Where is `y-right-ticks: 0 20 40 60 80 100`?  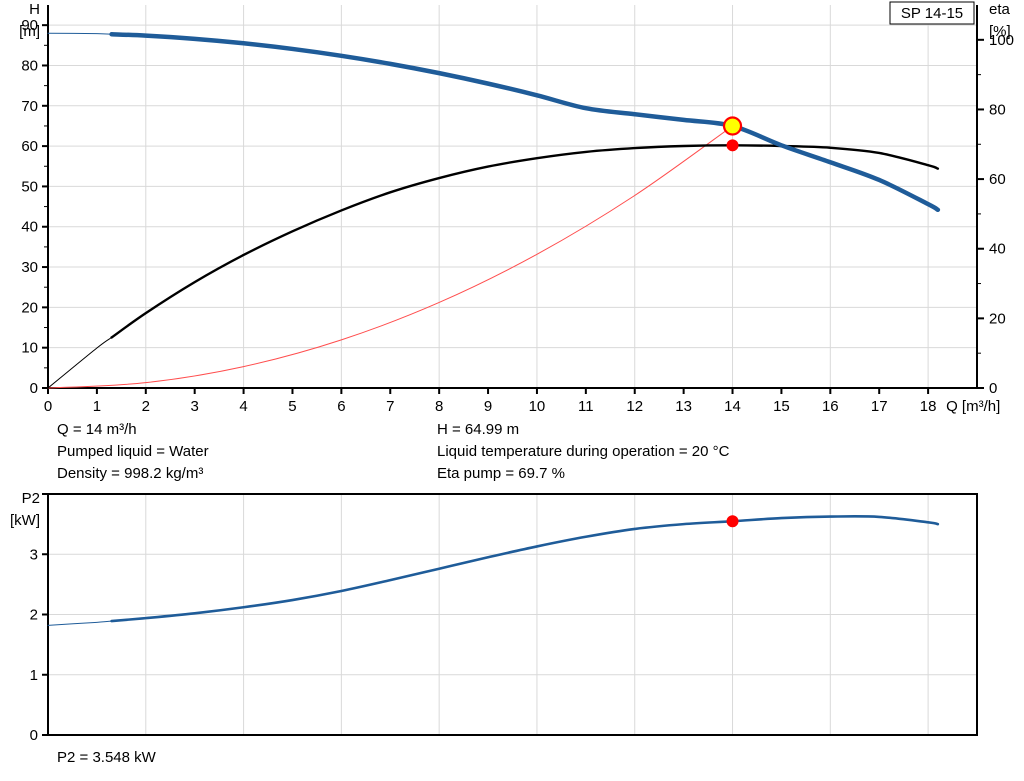 y-right-ticks: 0 20 40 60 80 100 is located at coordinates (995, 214).